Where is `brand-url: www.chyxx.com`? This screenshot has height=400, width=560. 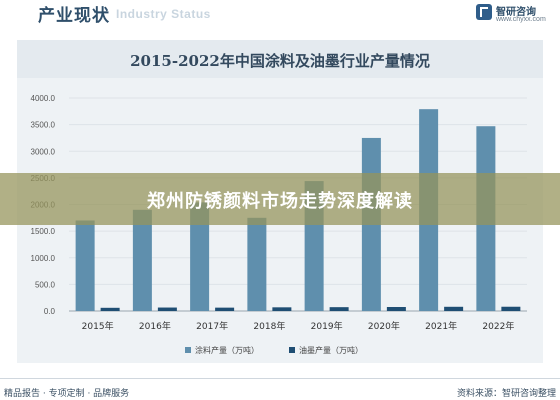 brand-url: www.chyxx.com is located at coordinates (521, 19).